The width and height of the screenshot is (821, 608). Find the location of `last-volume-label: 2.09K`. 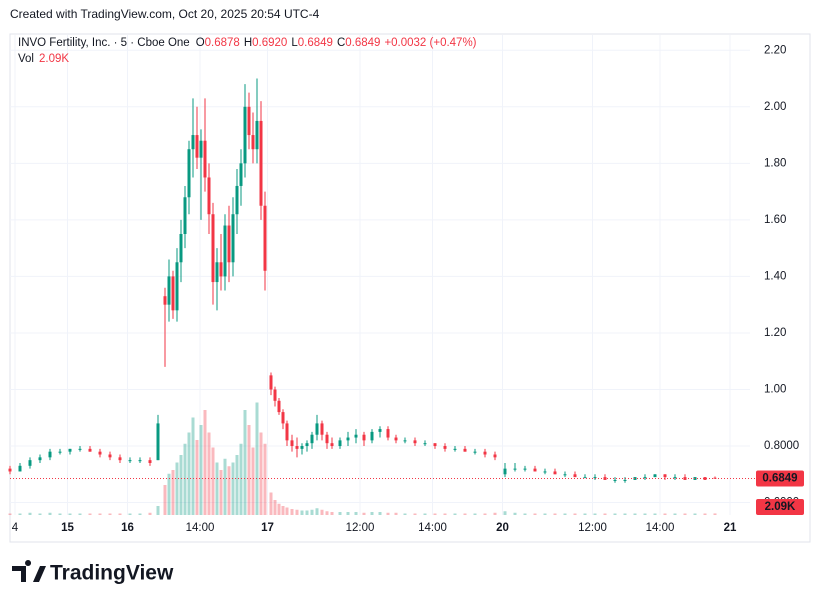

last-volume-label: 2.09K is located at coordinates (780, 507).